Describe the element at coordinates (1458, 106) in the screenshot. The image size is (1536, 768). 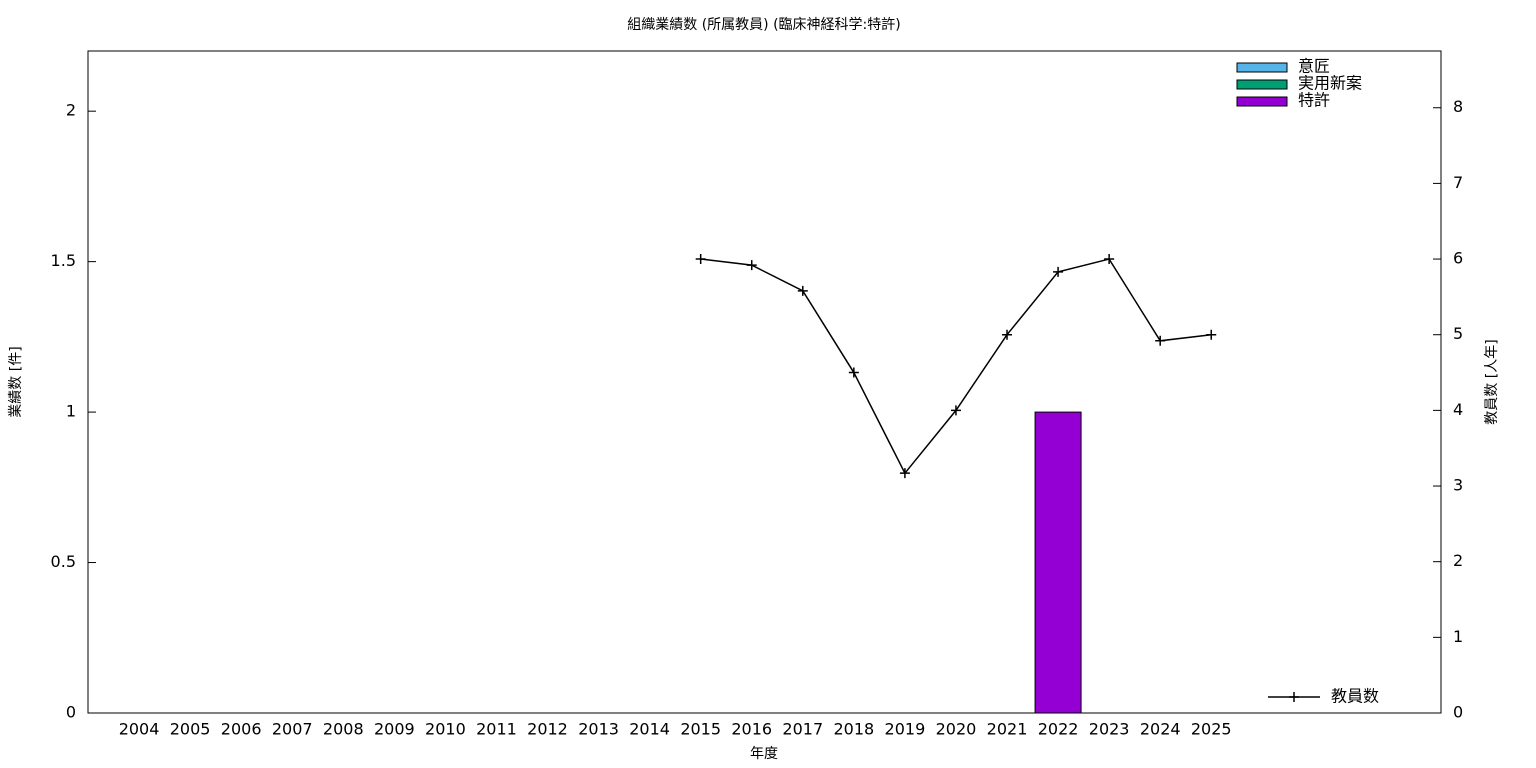
I see `y2-tick-label: 8` at that location.